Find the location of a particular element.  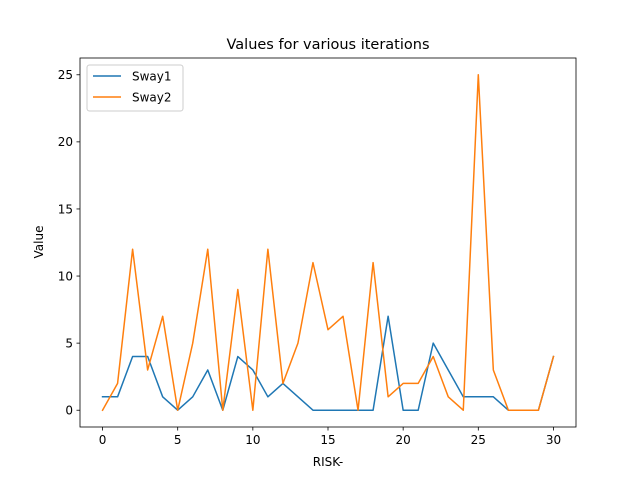

x-axis-label: RISK- is located at coordinates (328, 462).